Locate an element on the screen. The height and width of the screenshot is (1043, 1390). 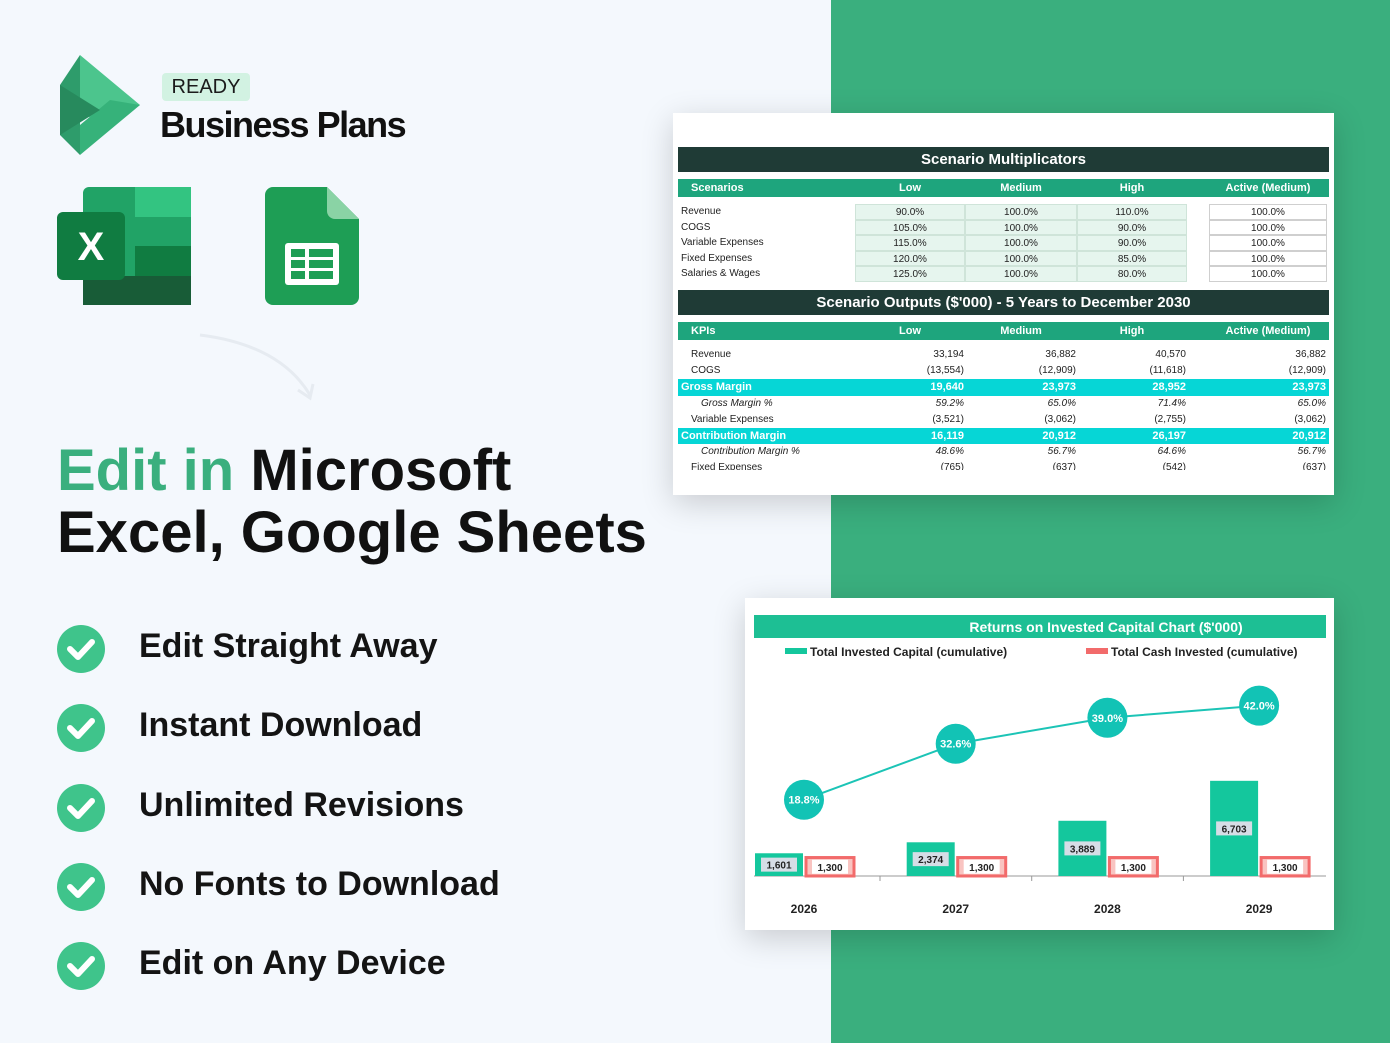
headline-accent: Edit in is located at coordinates (146, 470).